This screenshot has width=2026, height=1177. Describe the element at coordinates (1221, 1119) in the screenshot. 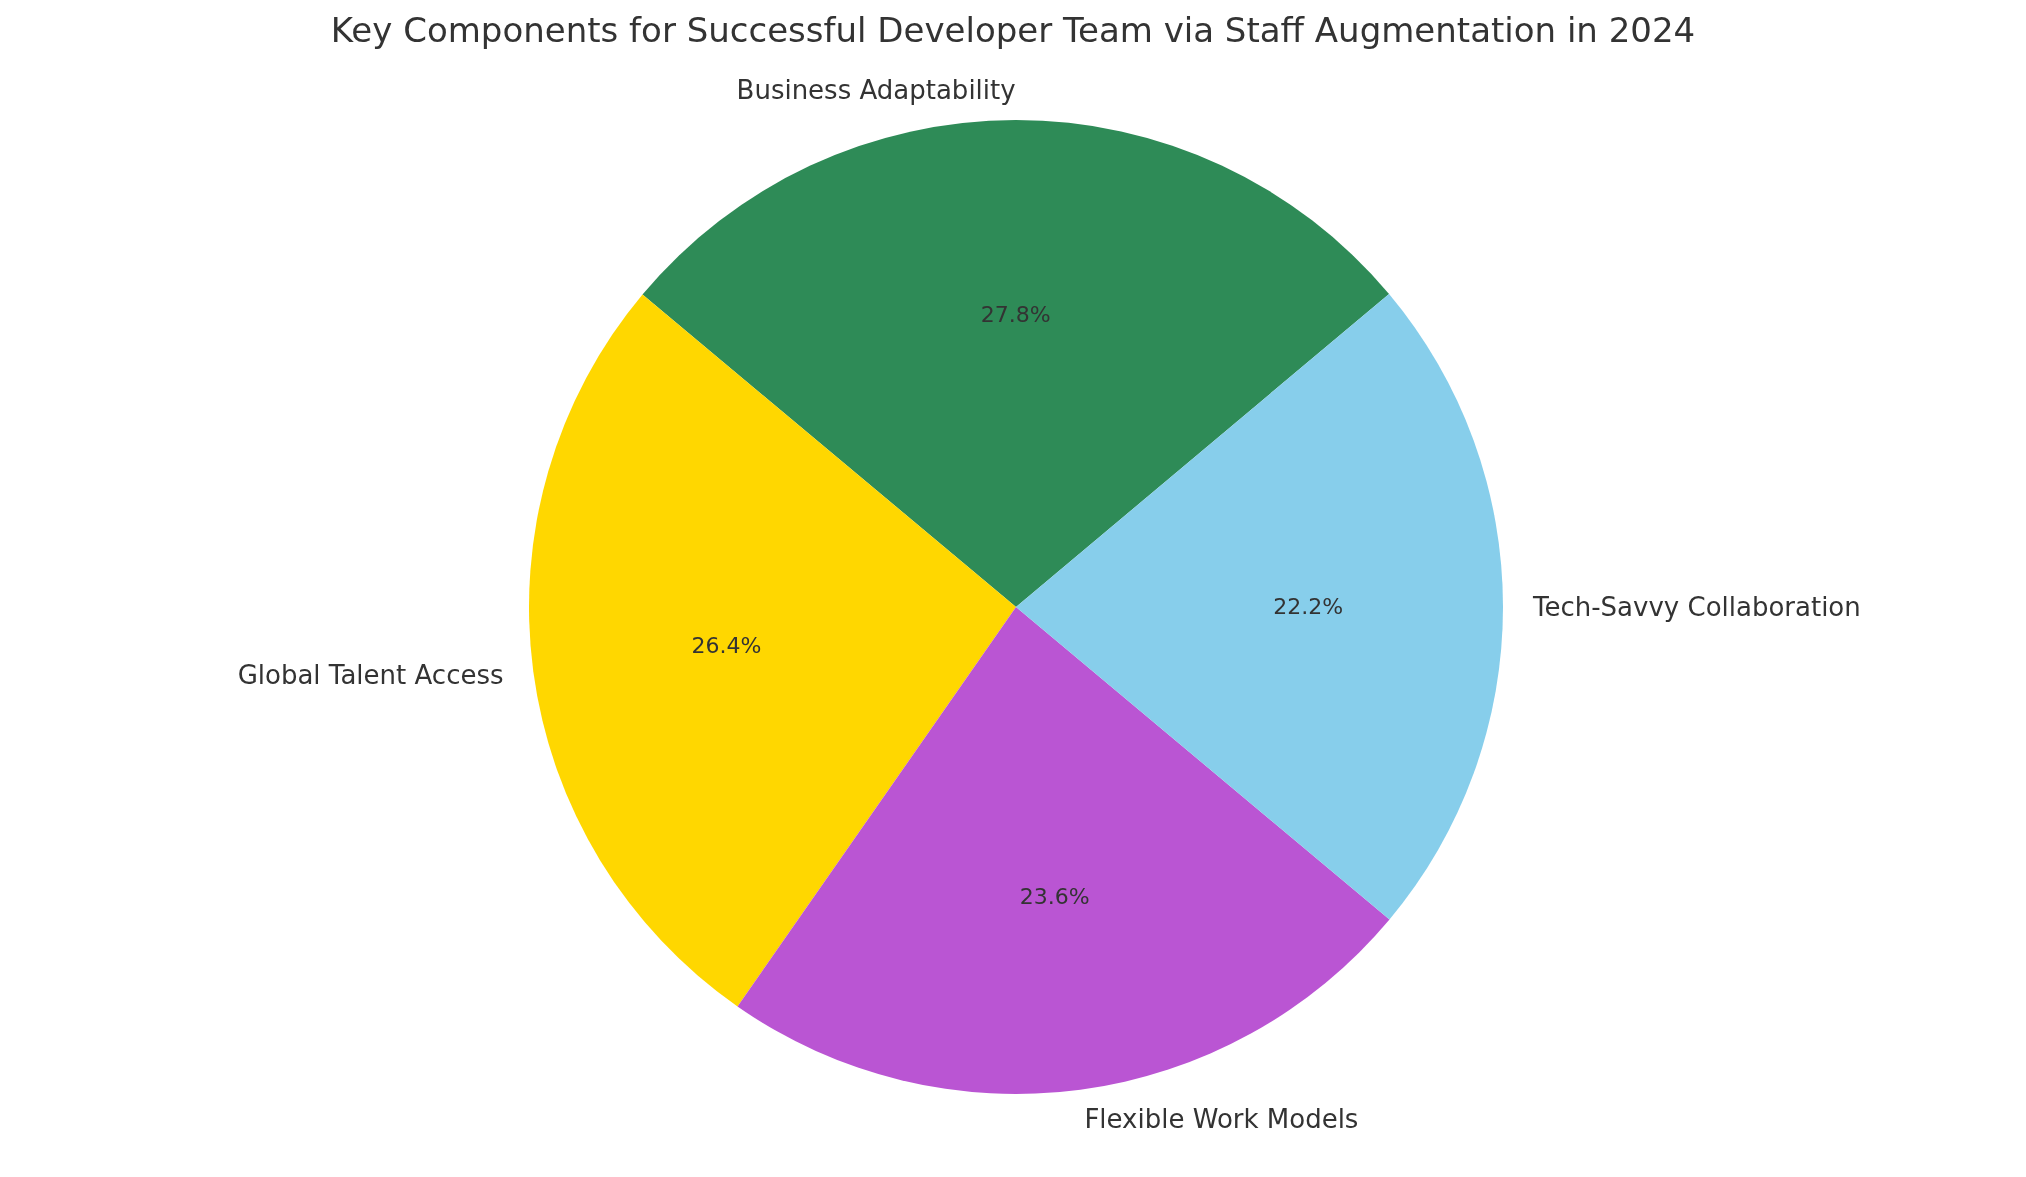

I see `slice-label: Flexible Work Models` at that location.